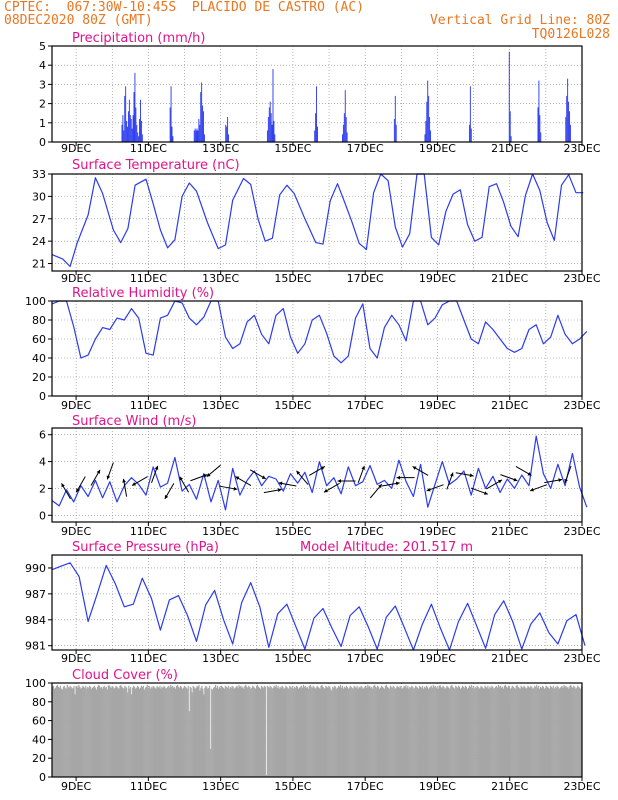 The height and width of the screenshot is (800, 618). Describe the element at coordinates (39, 377) in the screenshot. I see `humidity-ytick-label: 20` at that location.